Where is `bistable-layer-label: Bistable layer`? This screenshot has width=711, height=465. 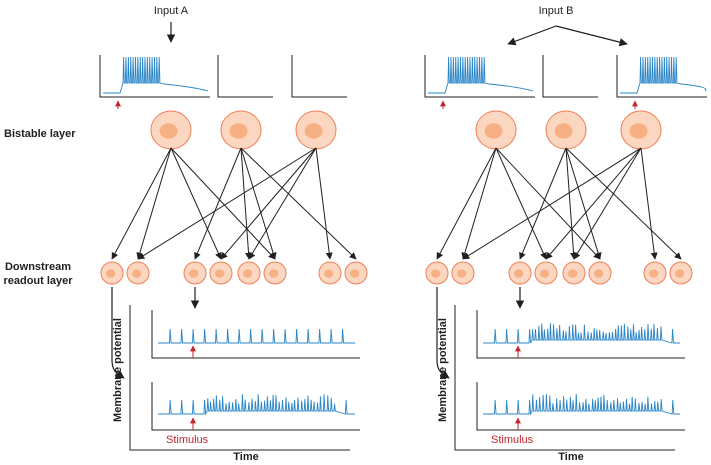
bistable-layer-label: Bistable layer is located at coordinates (40, 134).